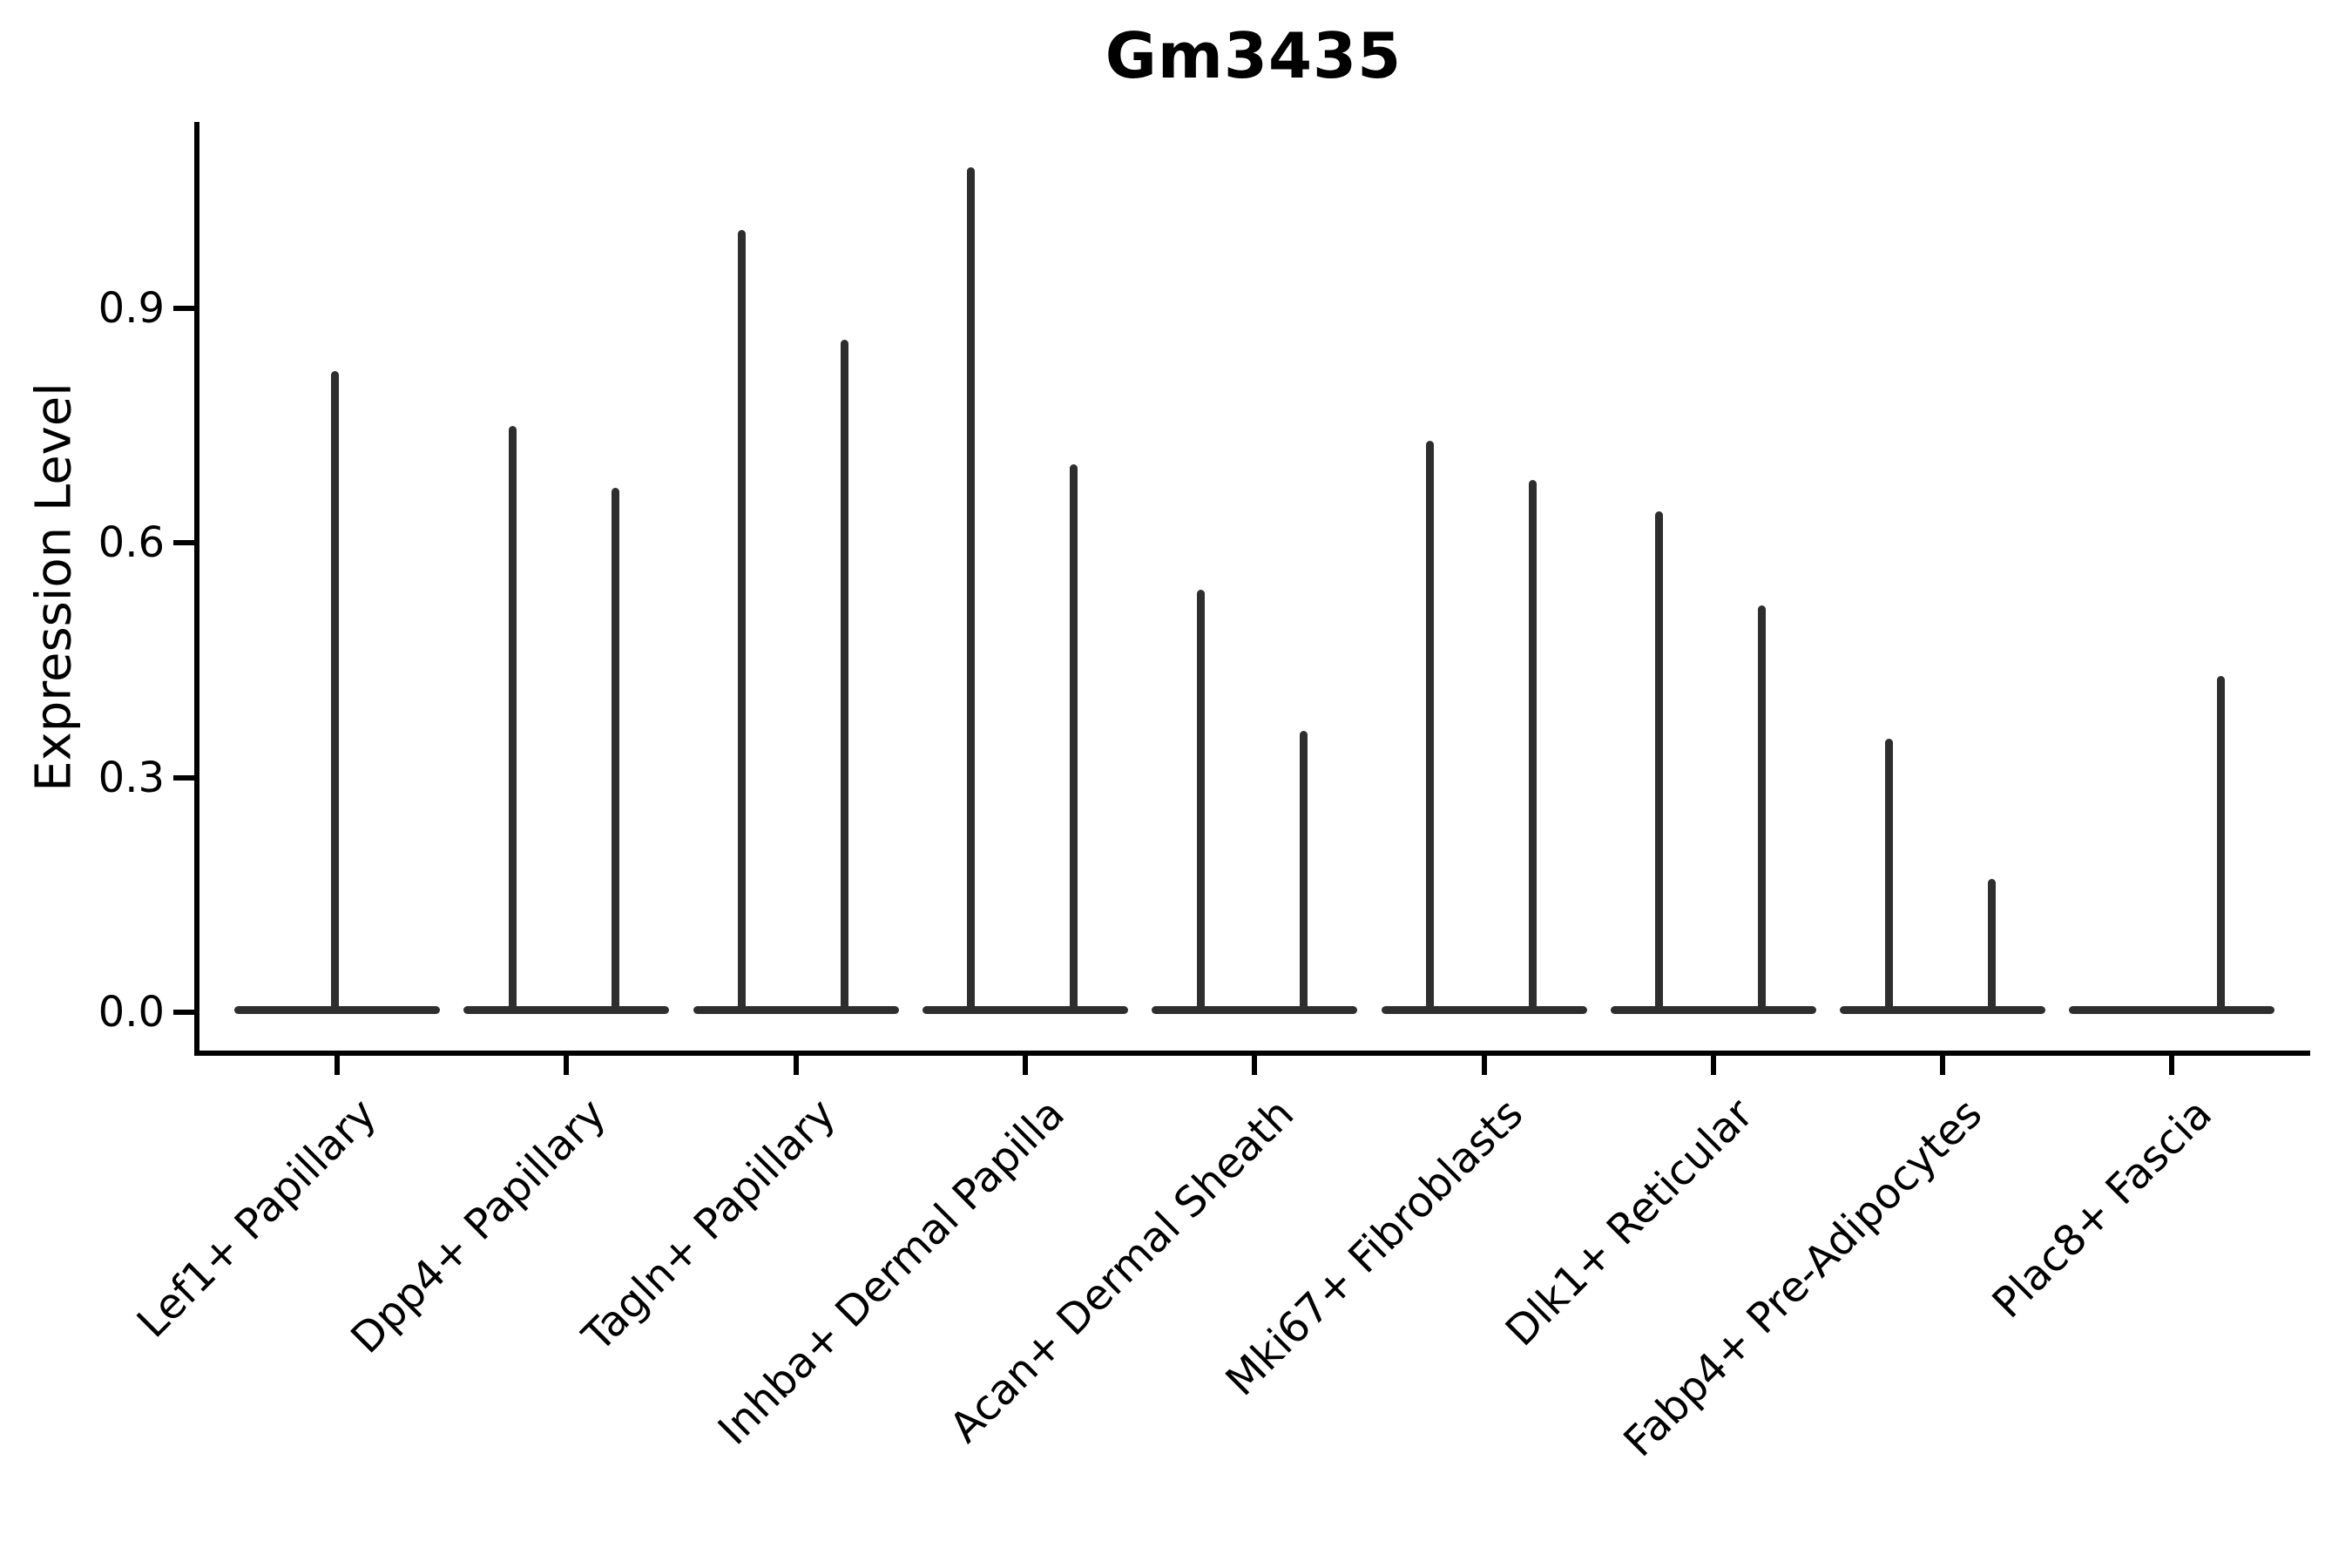  Describe the element at coordinates (479, 1226) in the screenshot. I see `x-tick-label: Dpp4+ Papillary` at that location.